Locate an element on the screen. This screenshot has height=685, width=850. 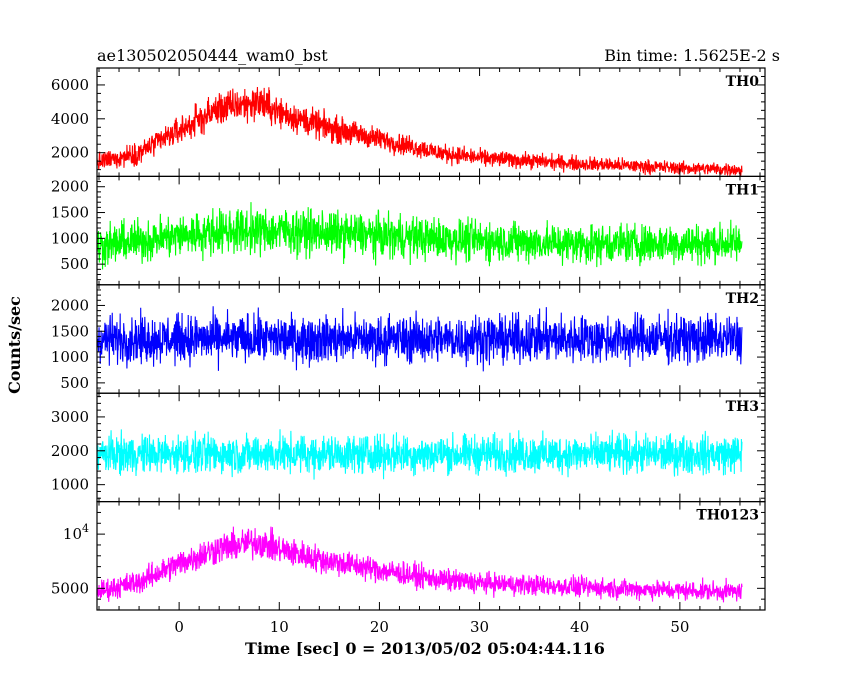
panel-label: TH2 is located at coordinates (742, 299).